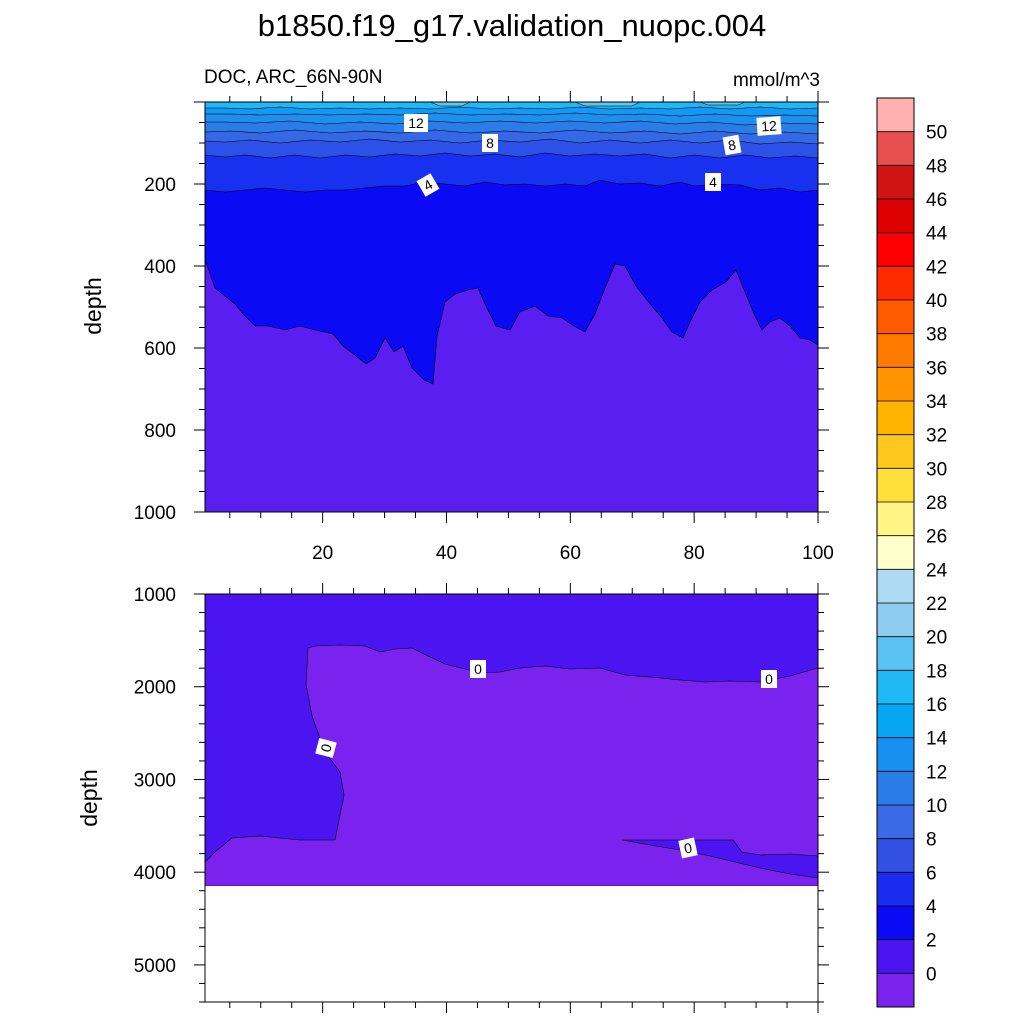 Image resolution: width=1024 pixels, height=1024 pixels. What do you see at coordinates (936, 705) in the screenshot?
I see `colorbar-label: 16` at bounding box center [936, 705].